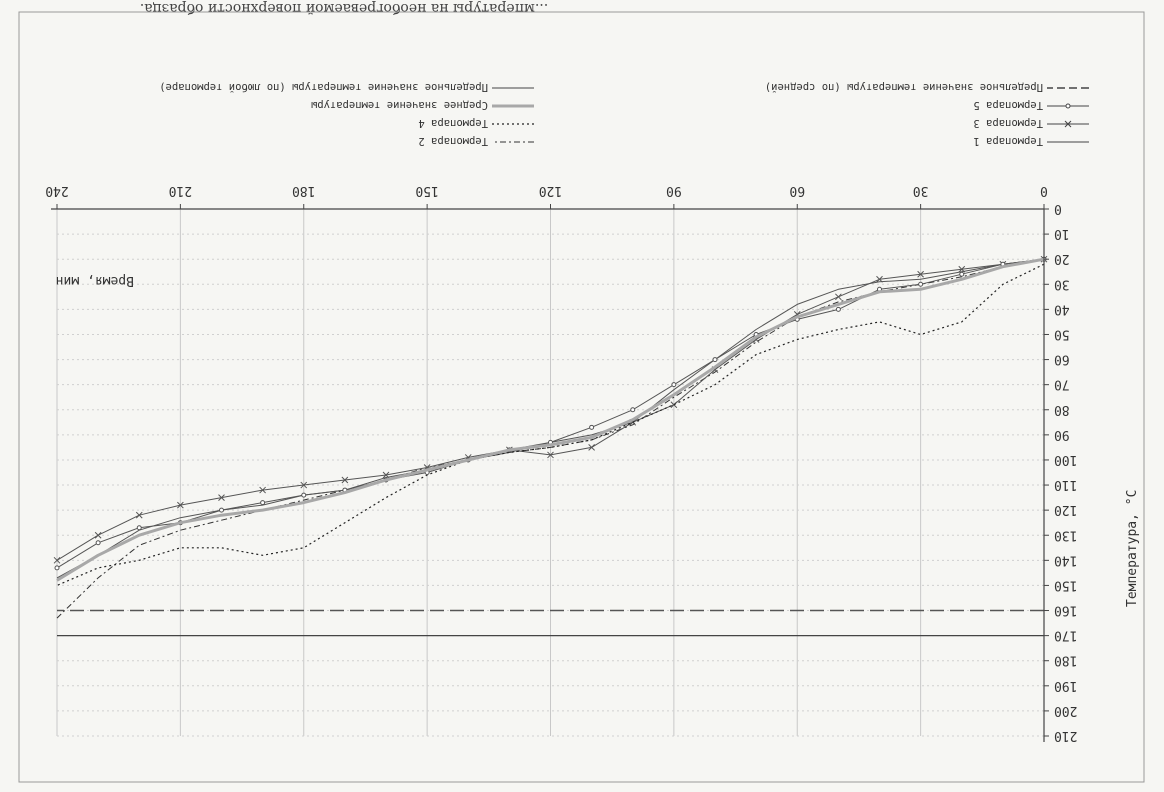  Describe the element at coordinates (1065, 484) in the screenshot. I see `y-tick-label: 110` at that location.